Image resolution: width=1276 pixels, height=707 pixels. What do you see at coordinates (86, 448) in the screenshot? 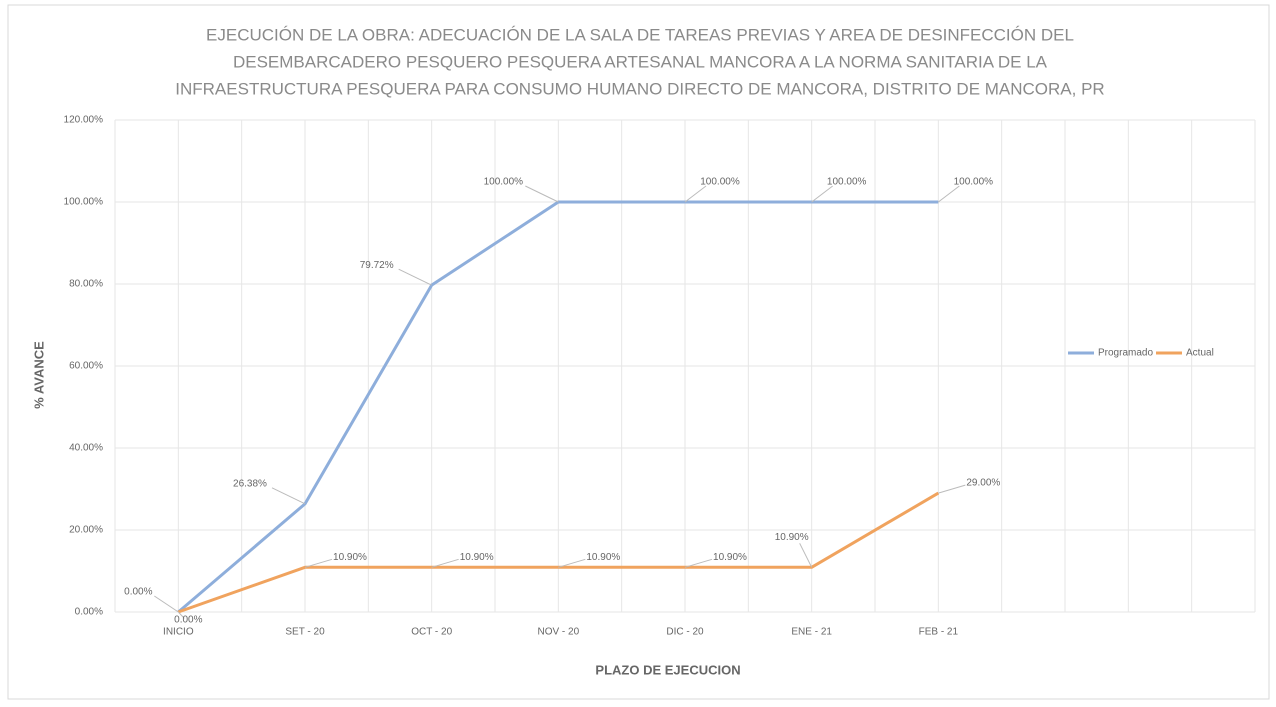
I see `y-tick-label: 40.00%` at bounding box center [86, 448].